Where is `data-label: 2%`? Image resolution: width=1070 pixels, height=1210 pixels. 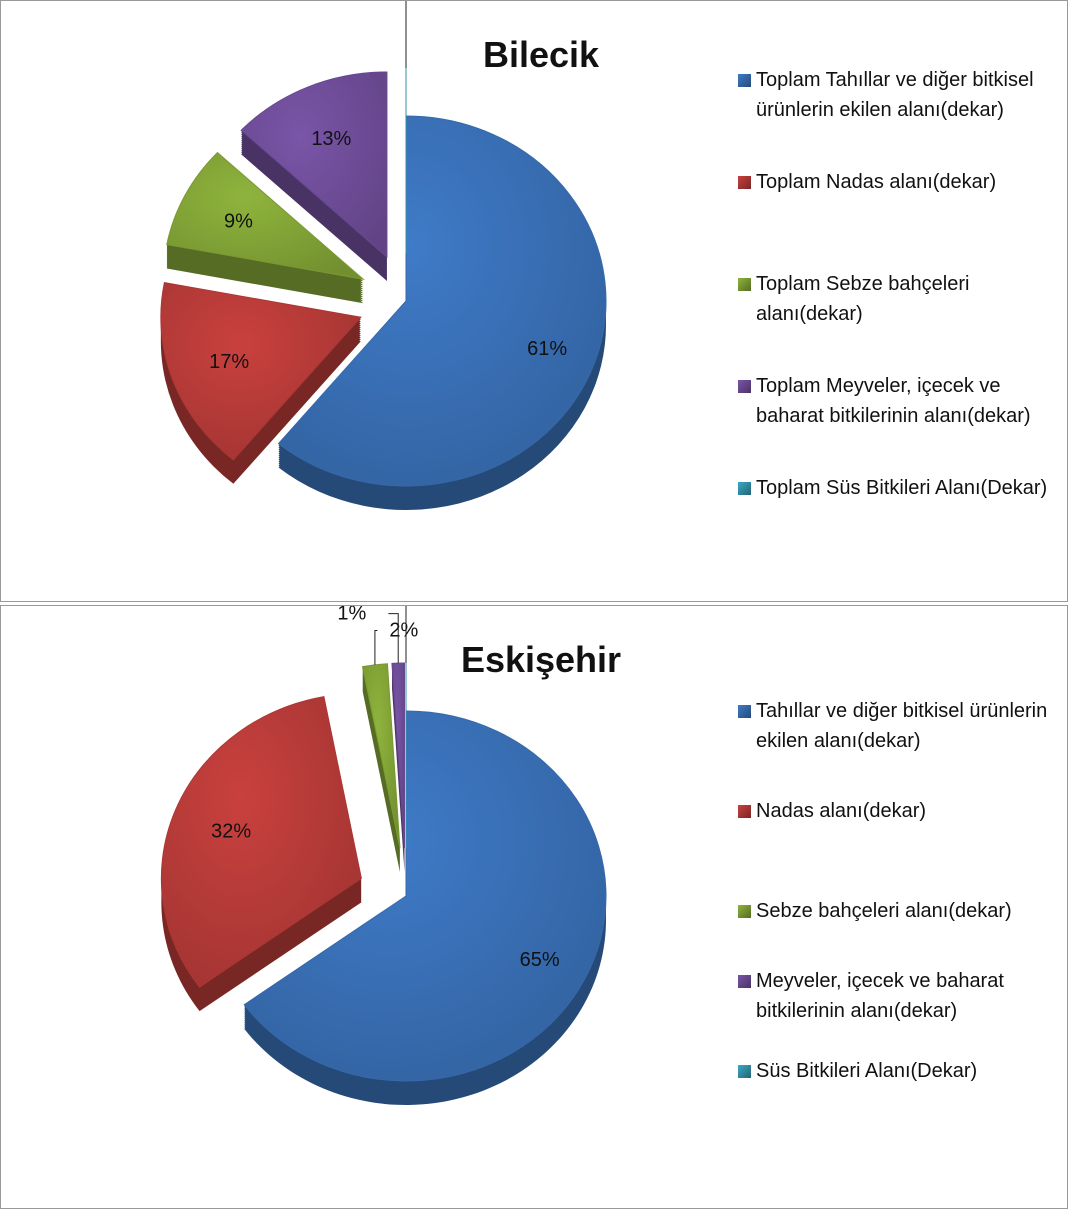 data-label: 2% is located at coordinates (403, 630).